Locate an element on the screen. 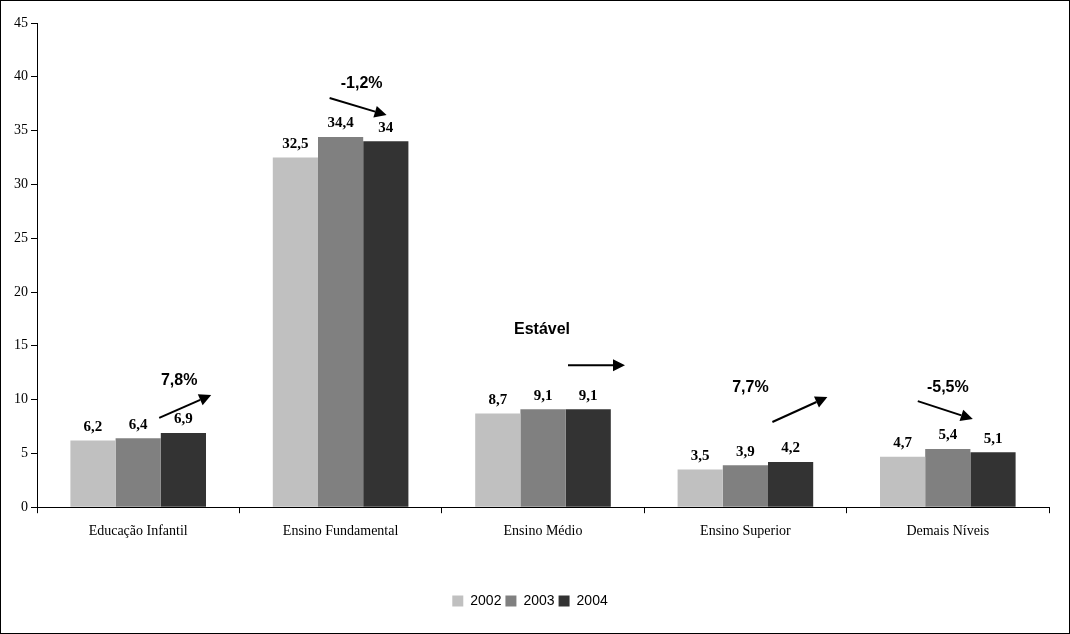 The image size is (1070, 634). annotation: -5,5% is located at coordinates (947, 386).